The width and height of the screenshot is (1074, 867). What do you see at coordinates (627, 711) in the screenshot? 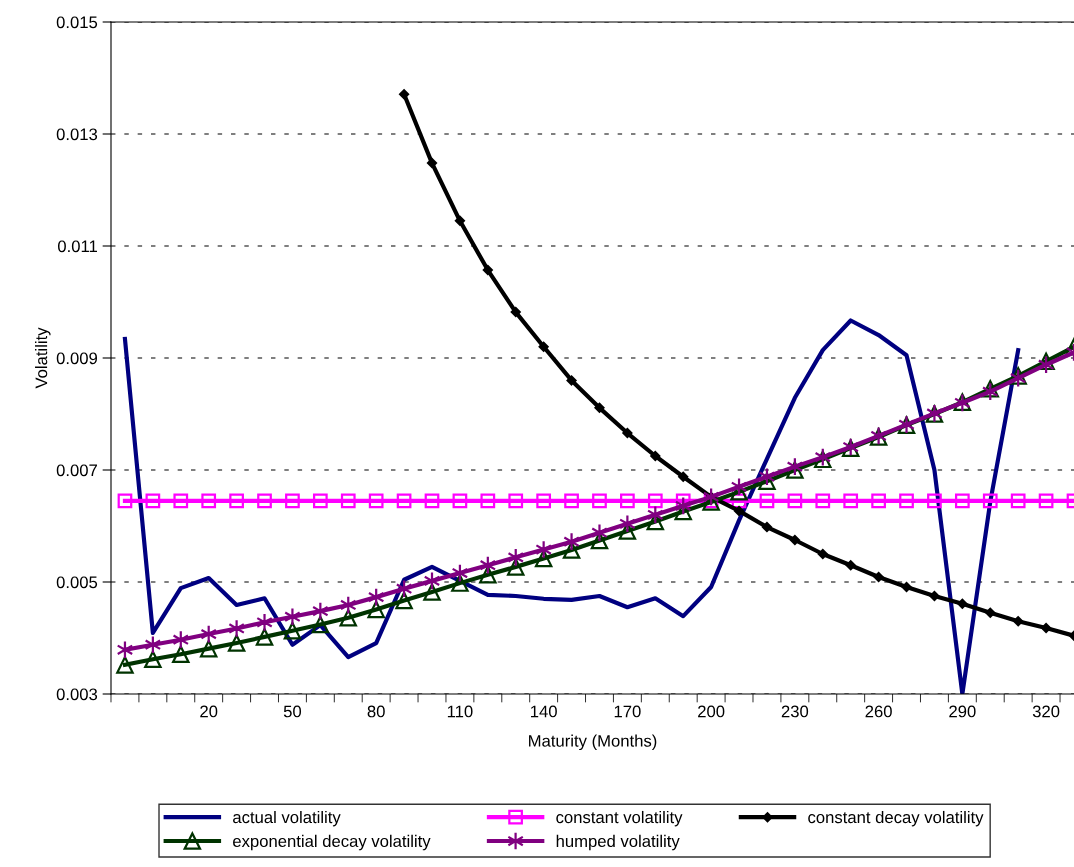
I see `x-tick-label: 170` at bounding box center [627, 711].